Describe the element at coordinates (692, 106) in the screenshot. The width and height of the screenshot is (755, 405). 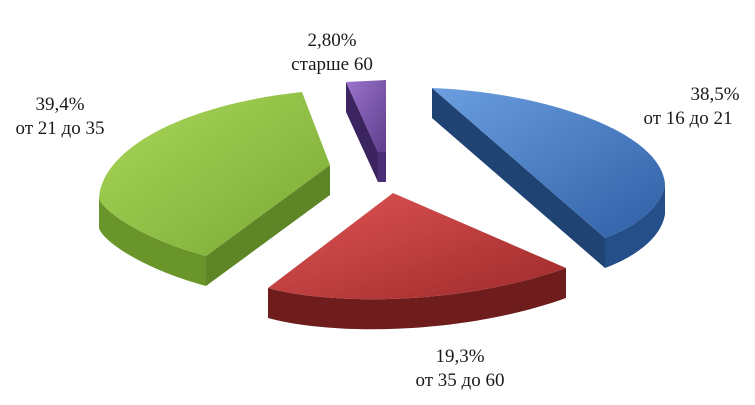
I see `data-label-from-16-to-21: 38,5% от 16 до 21` at that location.